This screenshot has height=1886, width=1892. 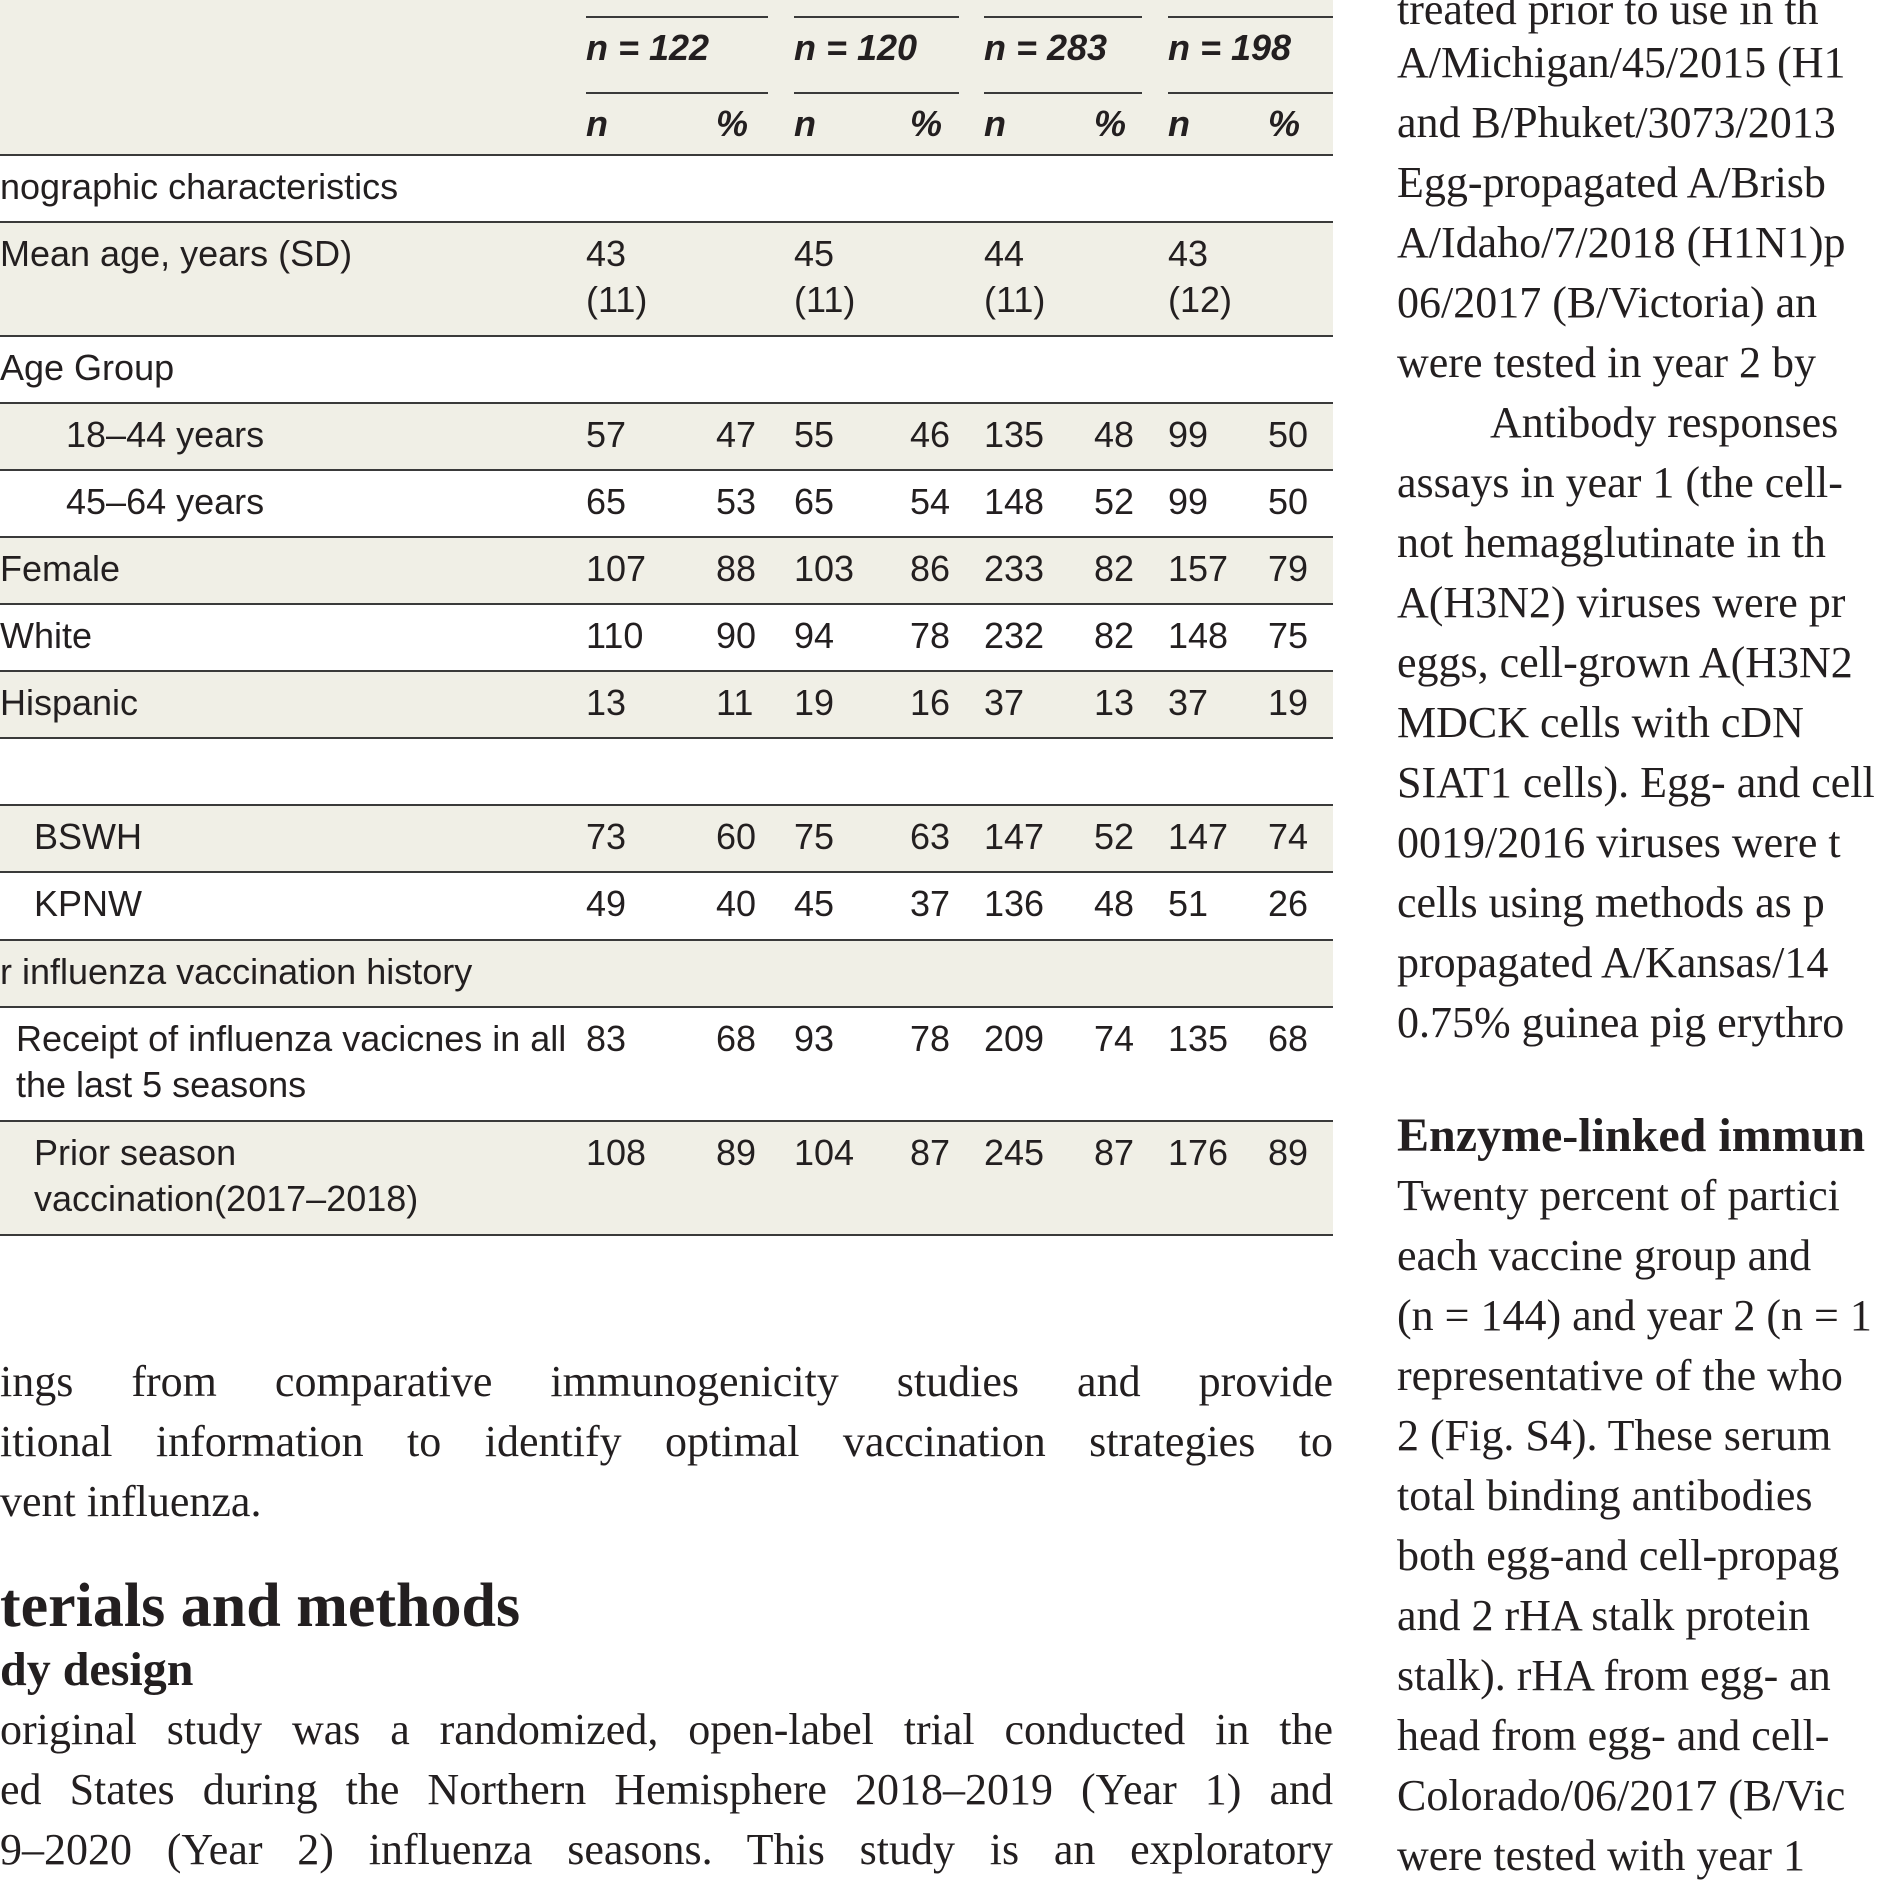 I want to click on section-heading: terials and methods, so click(x=260, y=1606).